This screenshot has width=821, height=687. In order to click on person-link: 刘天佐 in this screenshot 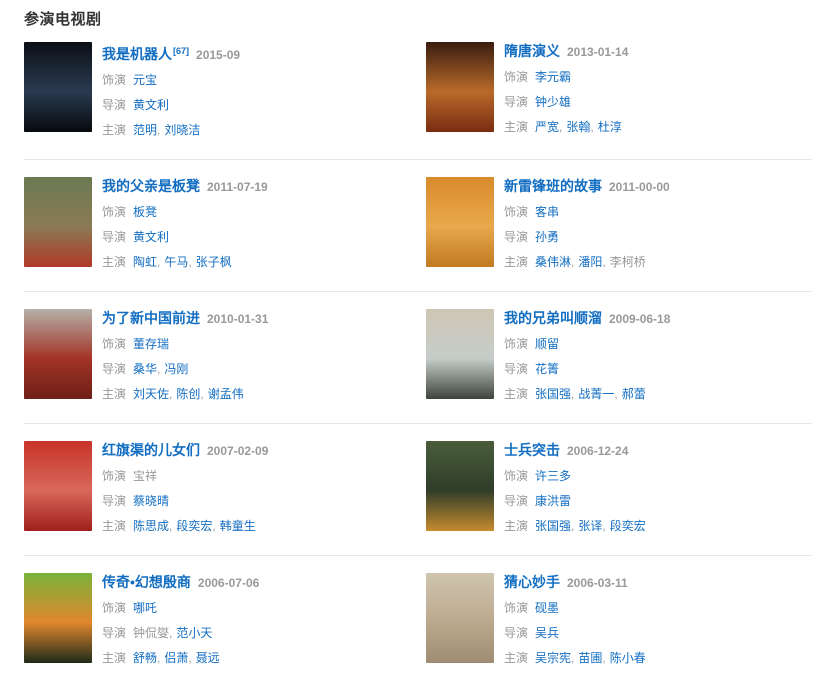, I will do `click(151, 394)`.